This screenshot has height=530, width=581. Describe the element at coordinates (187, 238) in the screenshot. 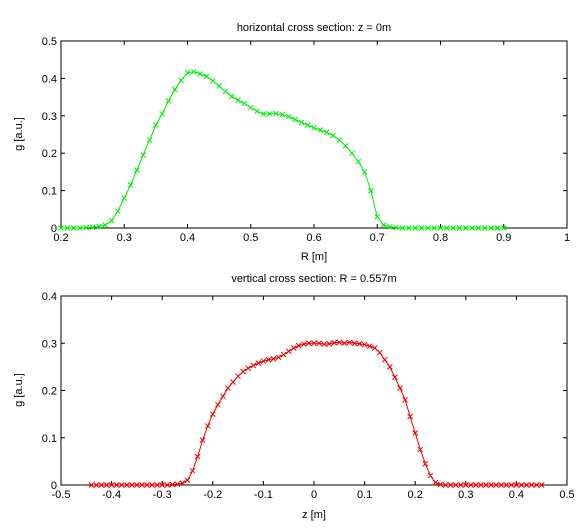

I see `x-tick-label: 0.4` at that location.